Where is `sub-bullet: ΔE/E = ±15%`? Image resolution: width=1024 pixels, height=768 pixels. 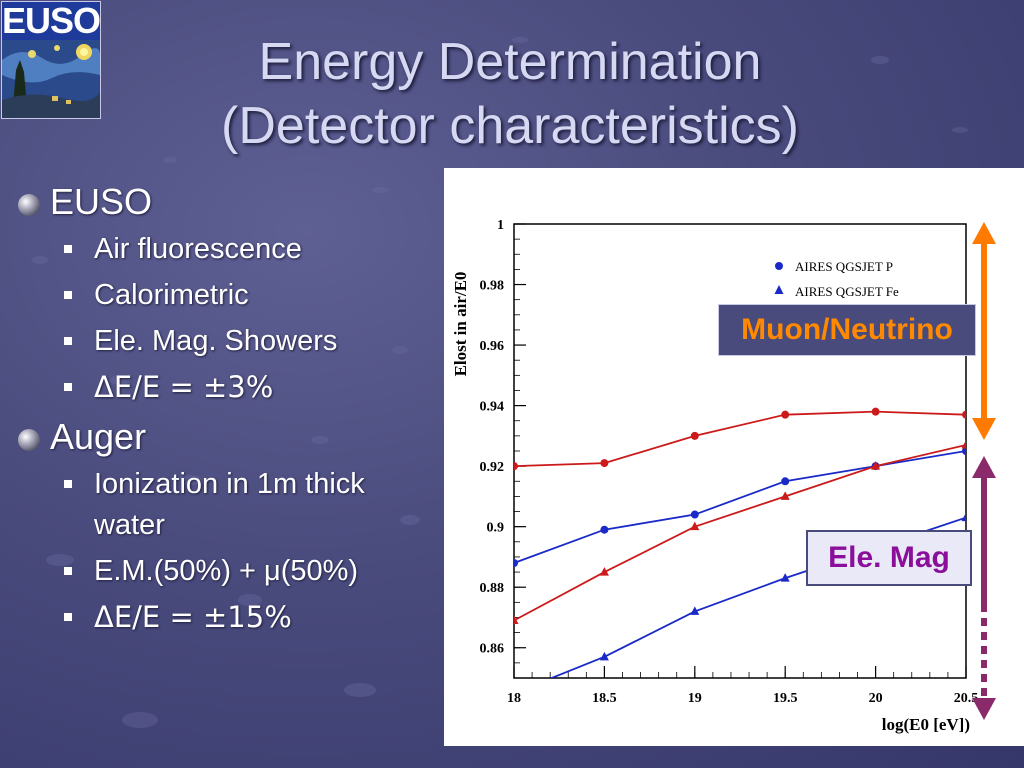 sub-bullet: ΔE/E = ±15% is located at coordinates (224, 618).